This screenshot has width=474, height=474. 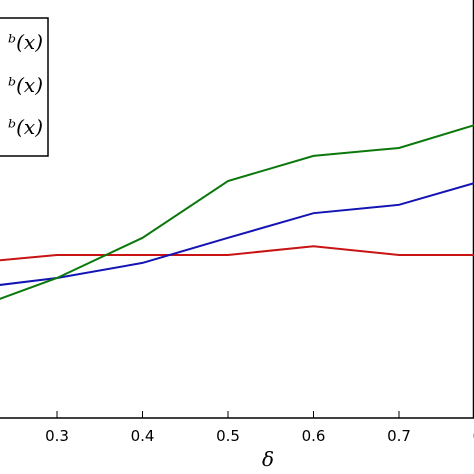 I want to click on legend-box, so click(x=24, y=87).